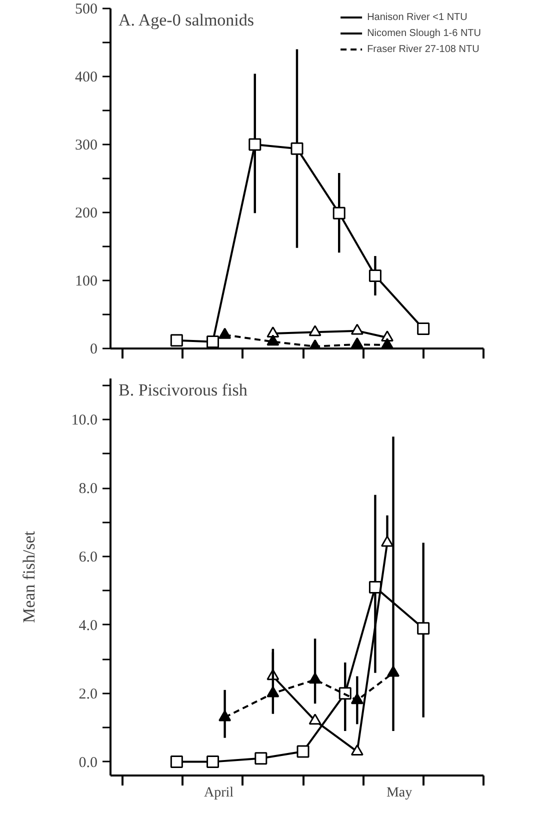 The image size is (538, 819). I want to click on y-tick-label: 0, so click(94, 350).